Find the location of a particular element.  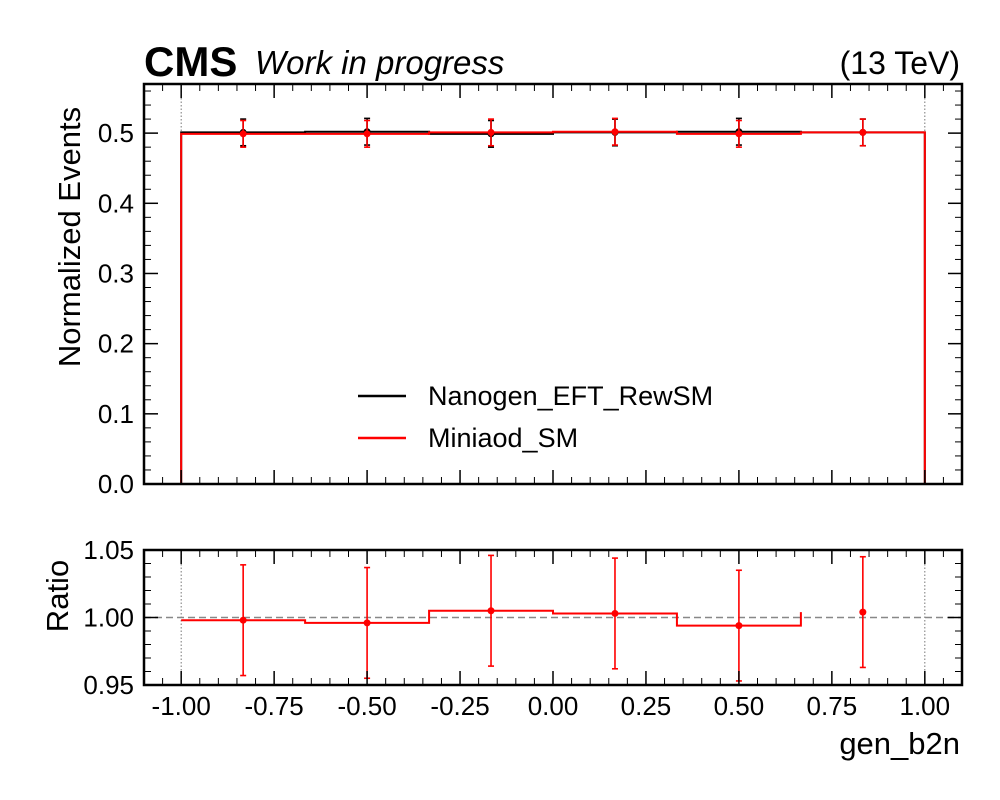

x-tick-label-6: 0.50 is located at coordinates (739, 706).